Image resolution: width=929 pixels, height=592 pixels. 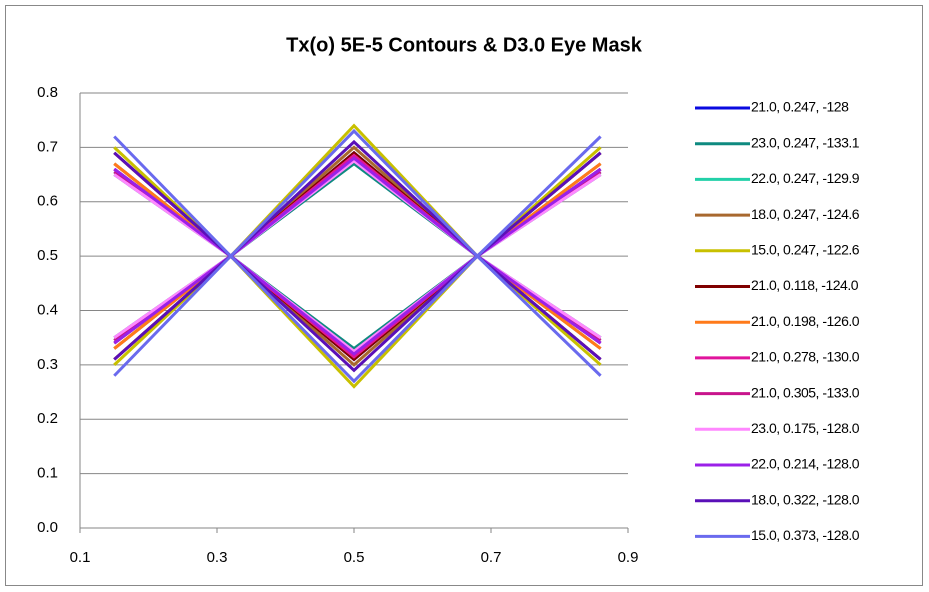 What do you see at coordinates (805, 499) in the screenshot?
I see `legend-label: 18.0, 0.322, -128.0` at bounding box center [805, 499].